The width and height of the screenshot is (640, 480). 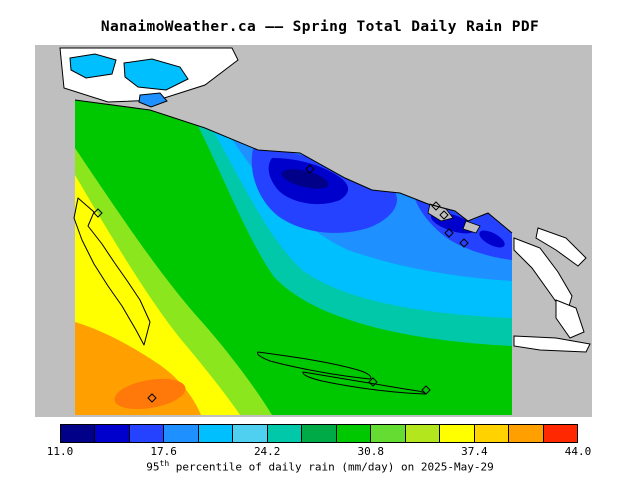 What do you see at coordinates (153, 467) in the screenshot?
I see `caption-start: 95` at bounding box center [153, 467].